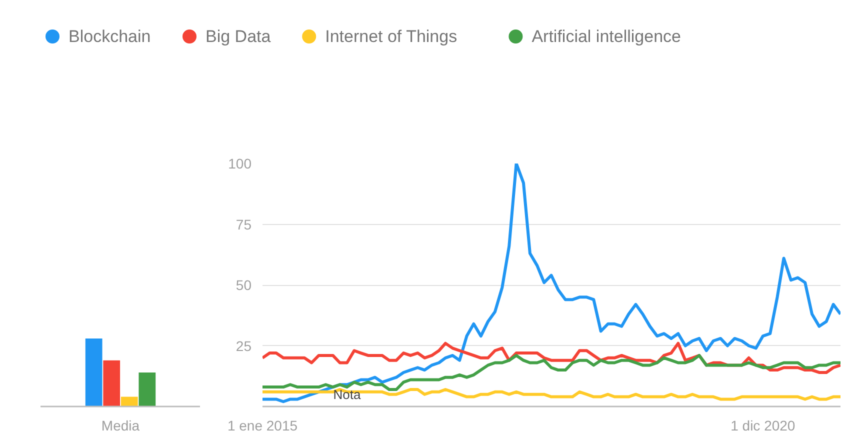 The image size is (860, 434). What do you see at coordinates (109, 36) in the screenshot?
I see `legend-label: Blockchain` at bounding box center [109, 36].